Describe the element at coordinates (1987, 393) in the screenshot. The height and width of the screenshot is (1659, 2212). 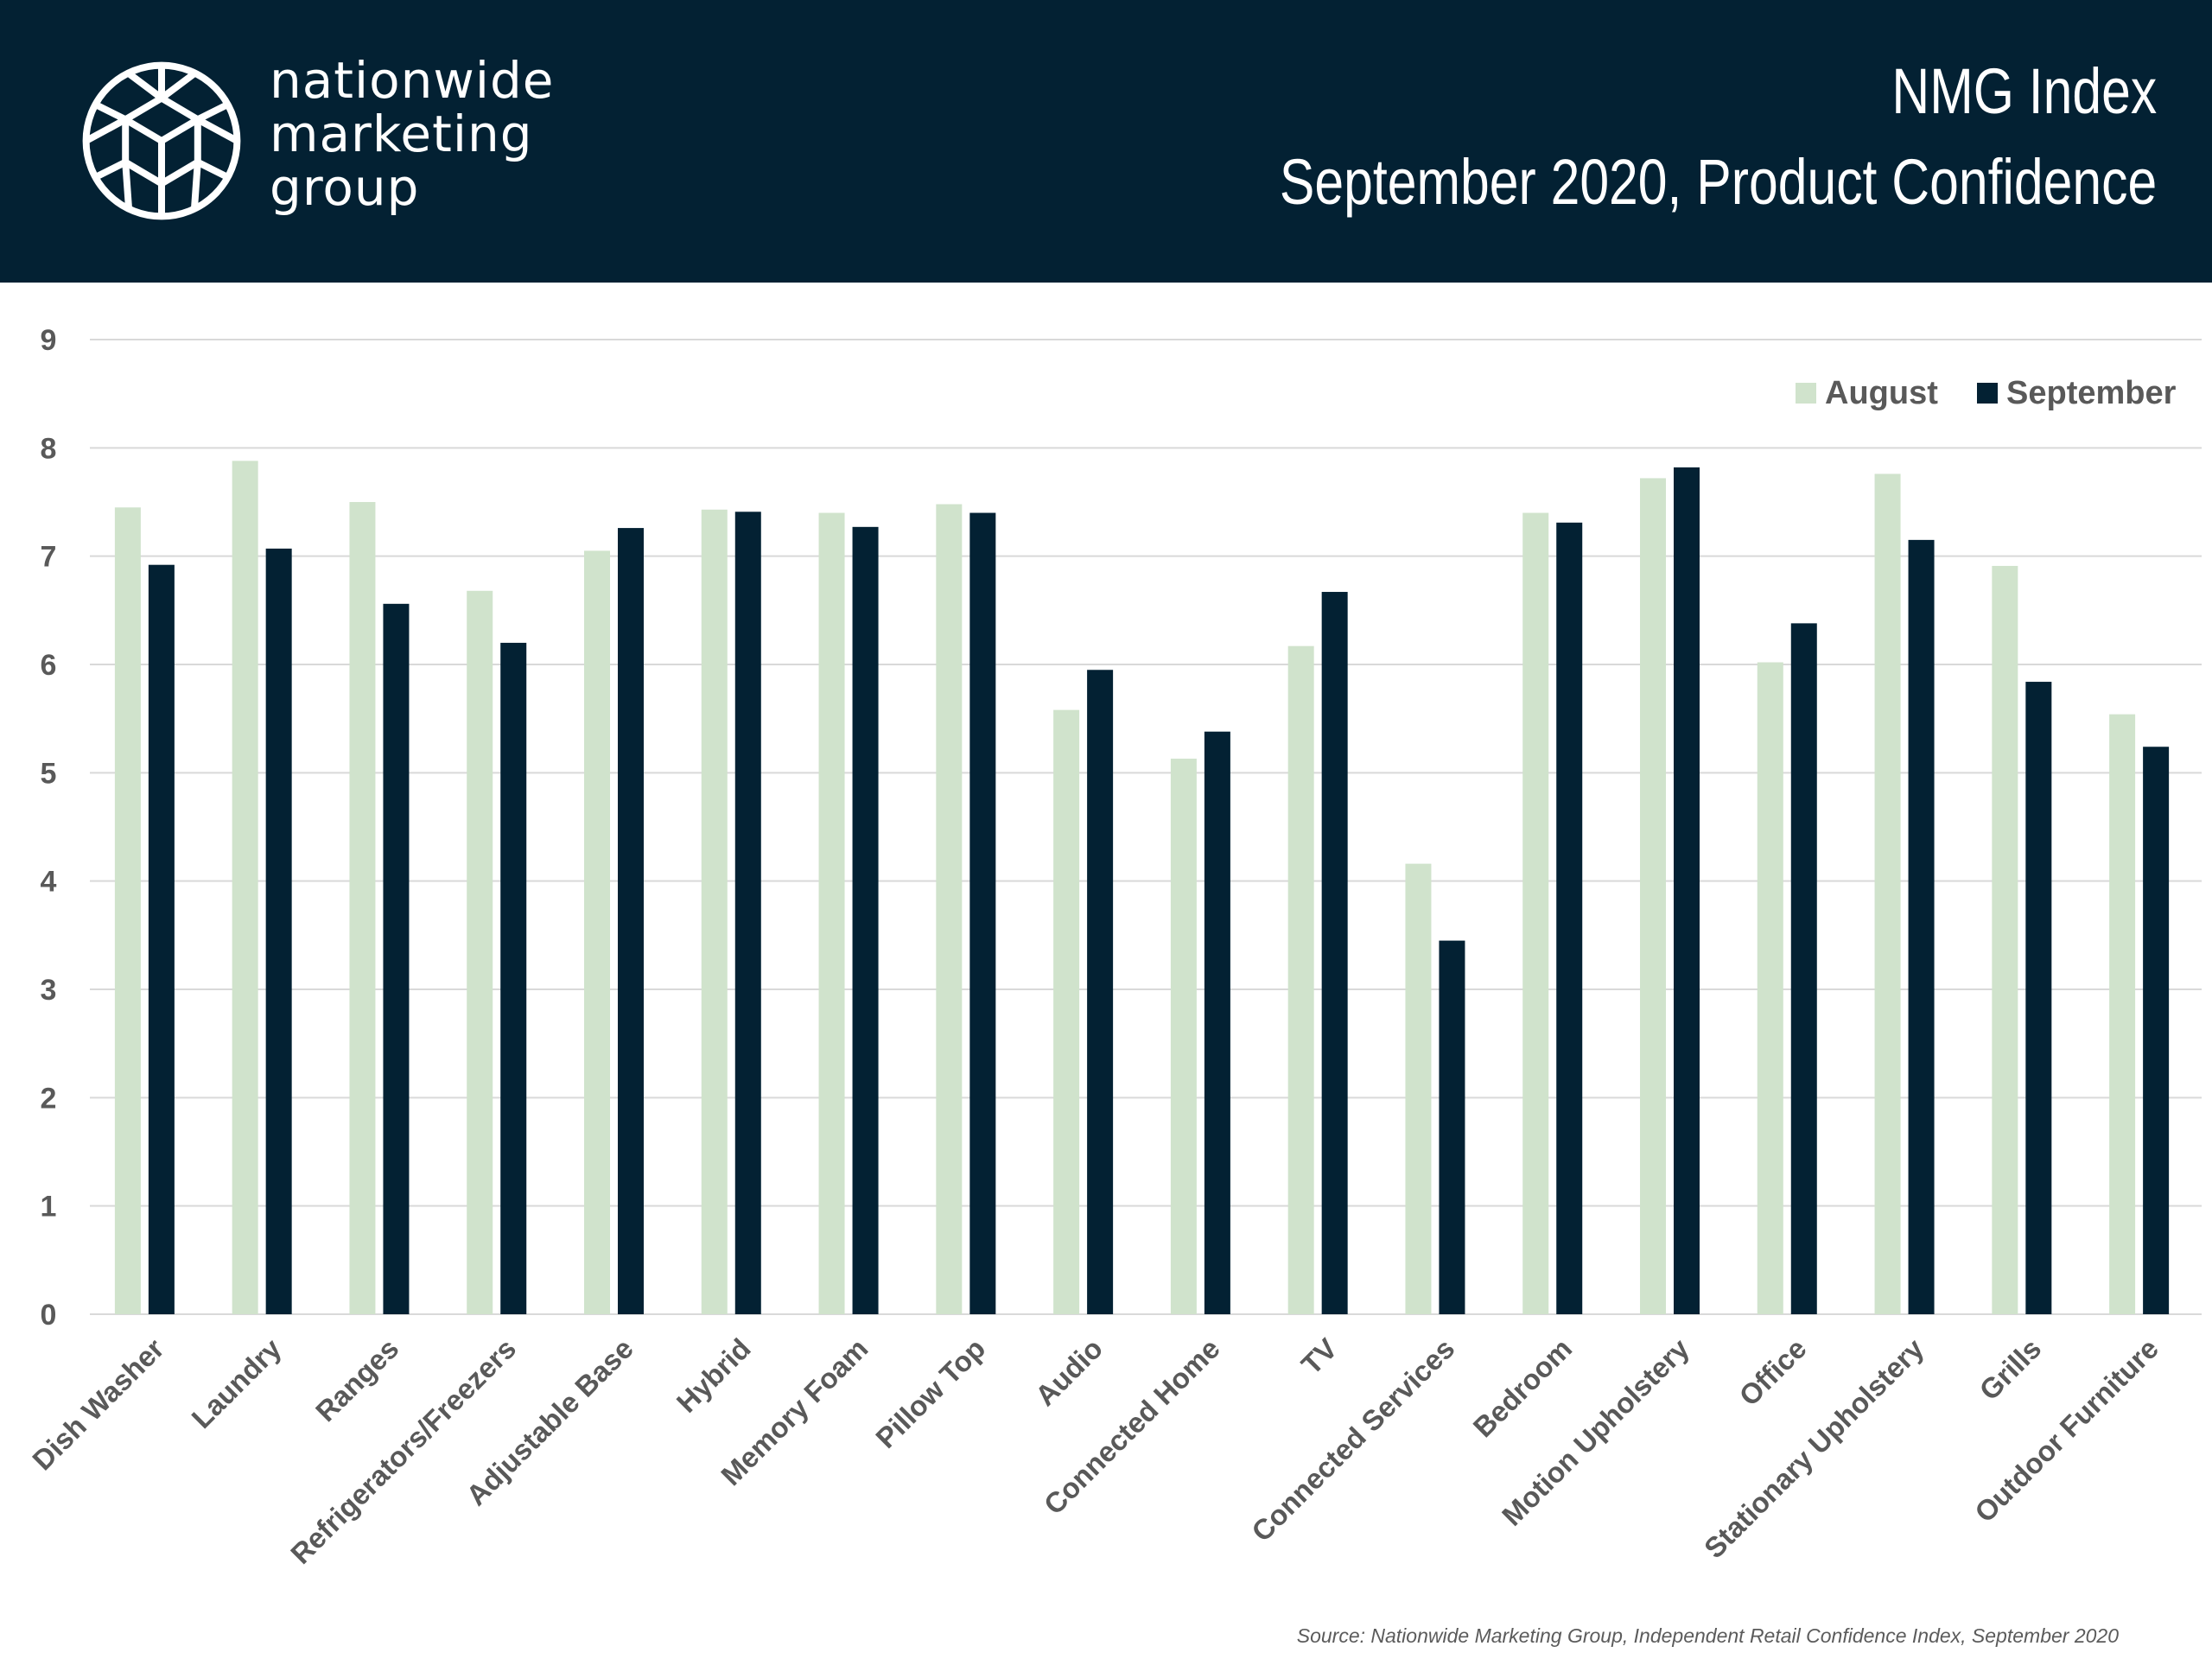
I see `legend-september-swatch` at that location.